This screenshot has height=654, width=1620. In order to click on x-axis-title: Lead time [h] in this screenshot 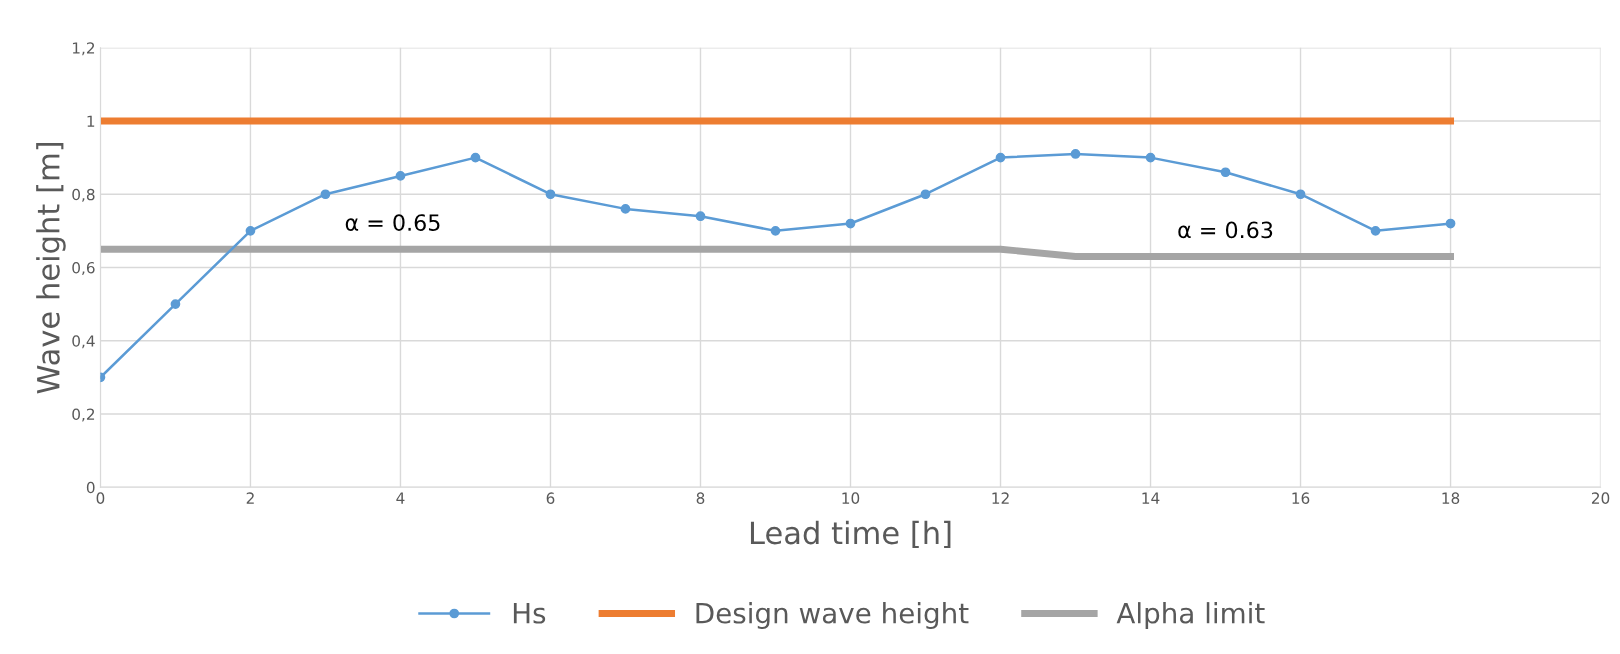, I will do `click(850, 534)`.